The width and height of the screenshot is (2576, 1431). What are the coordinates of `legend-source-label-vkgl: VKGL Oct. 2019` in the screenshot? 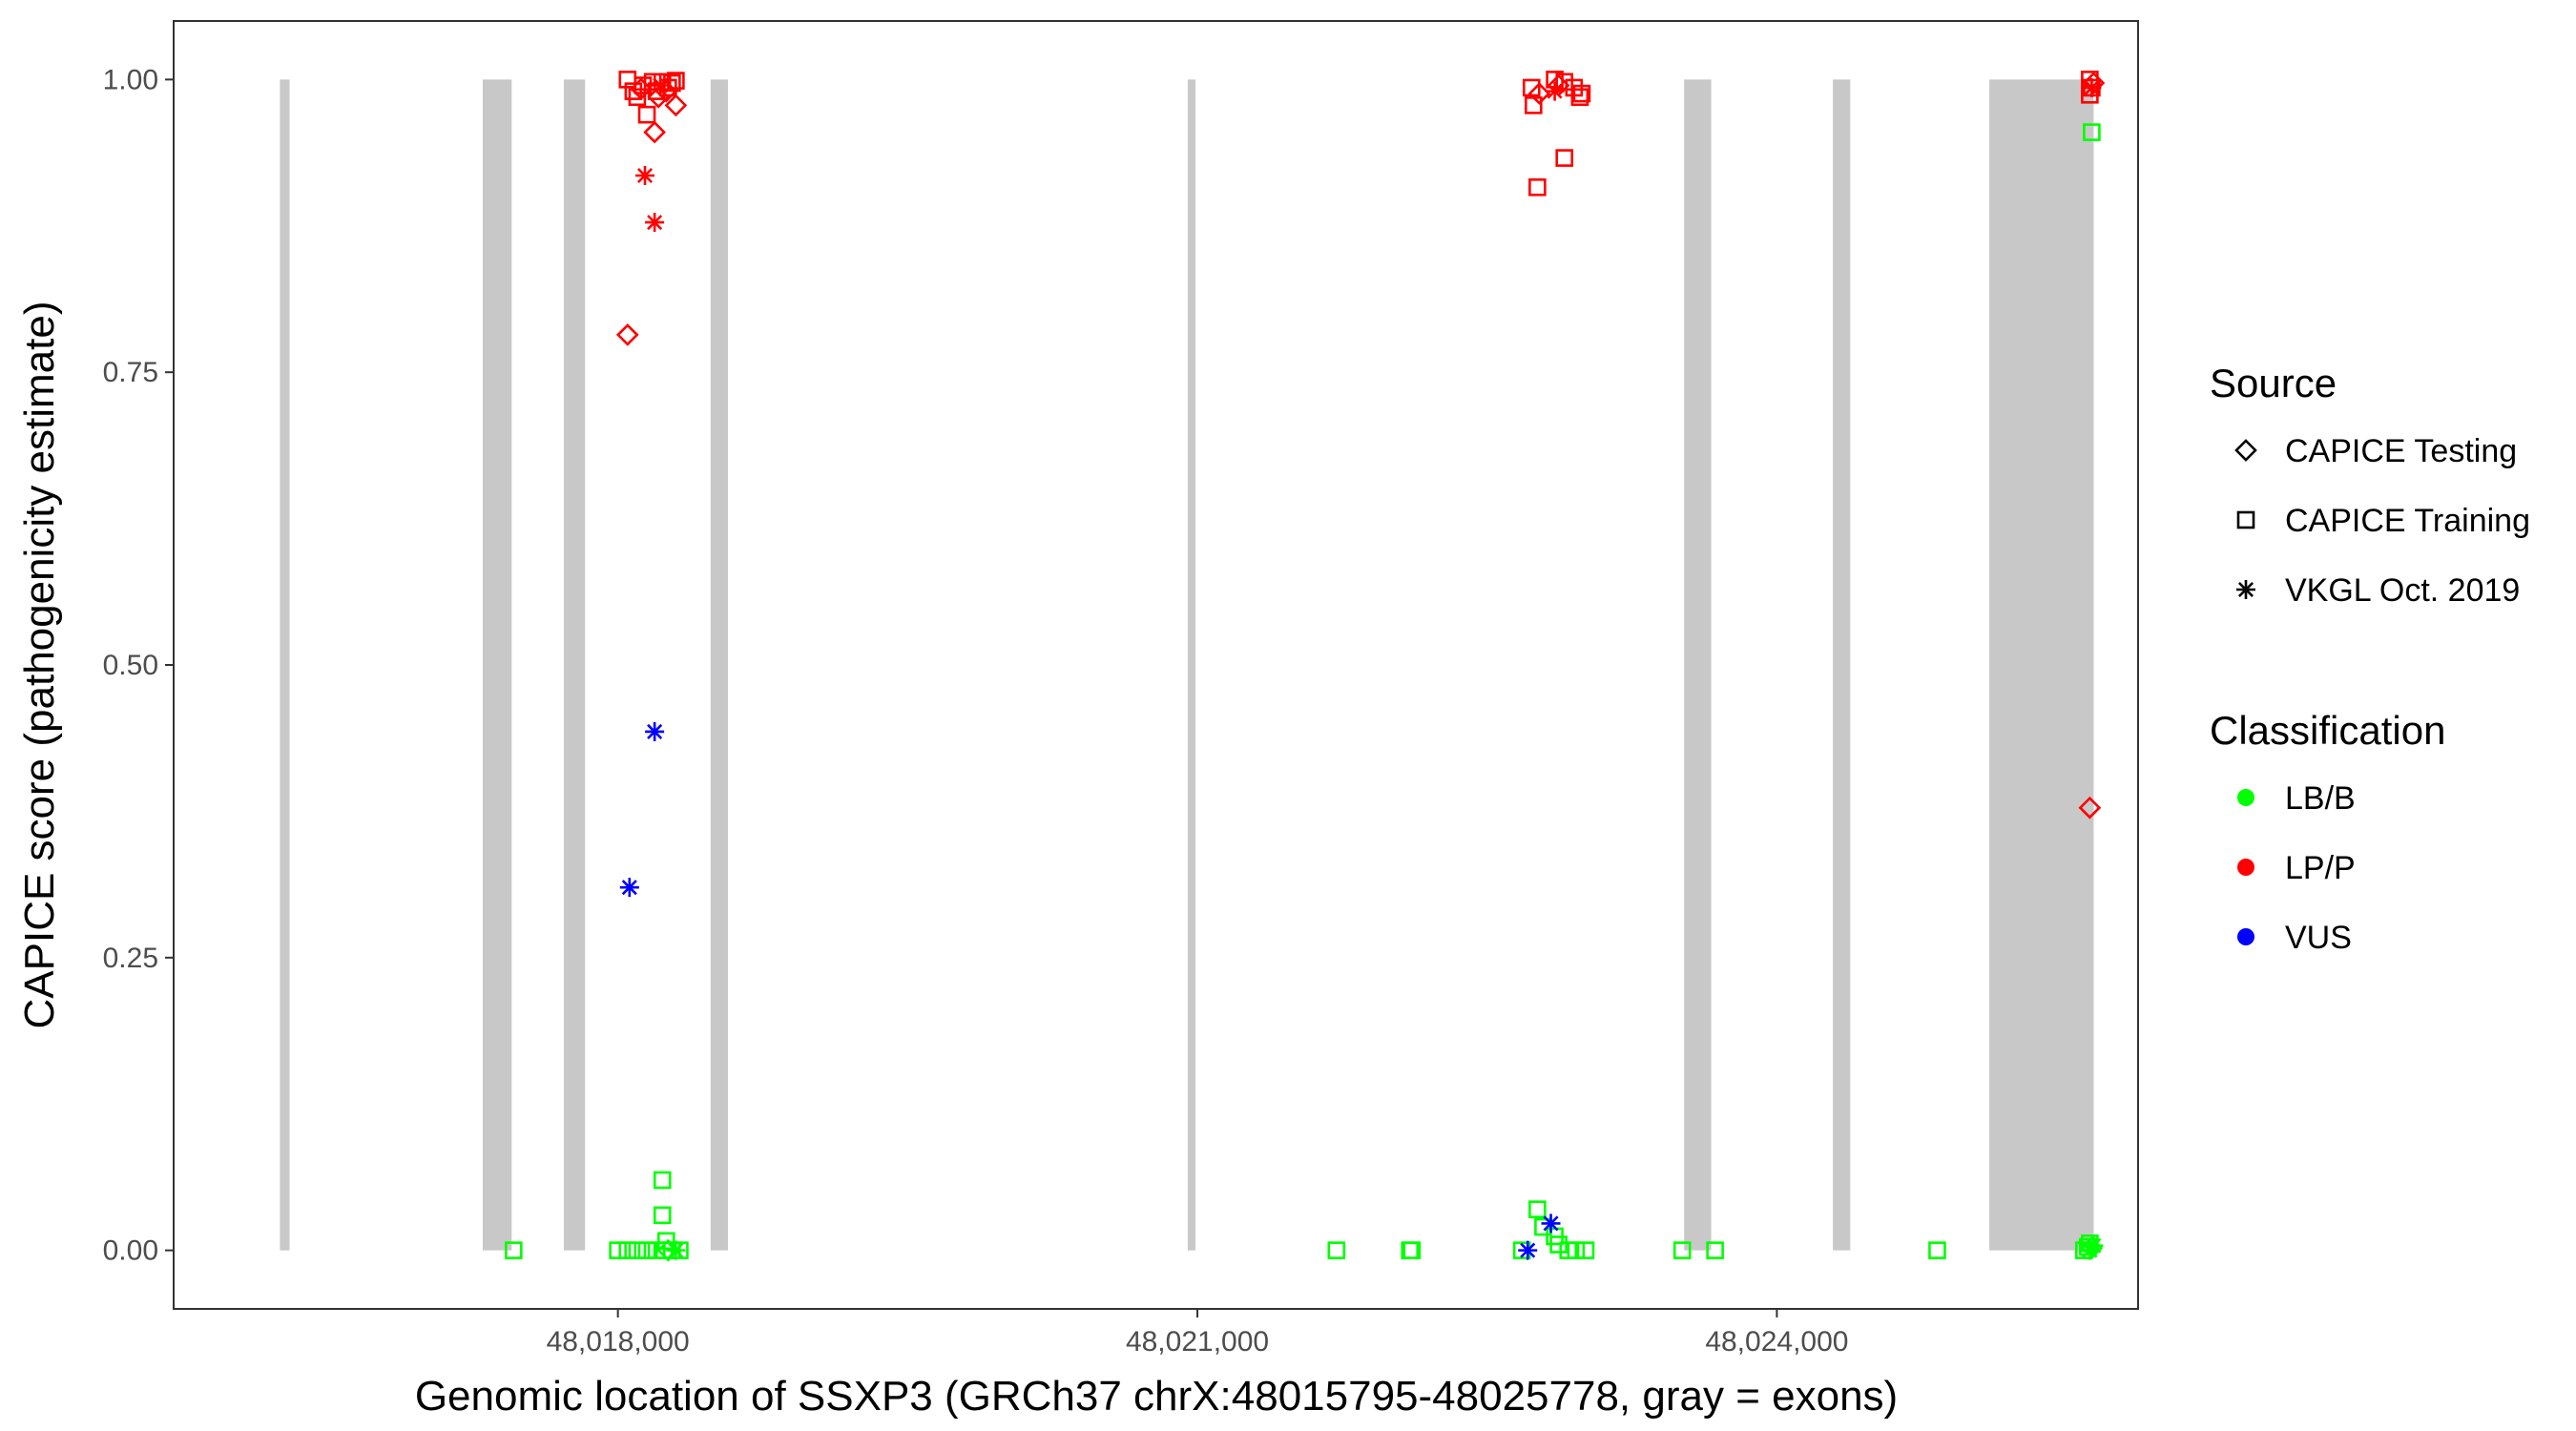 It's located at (2402, 590).